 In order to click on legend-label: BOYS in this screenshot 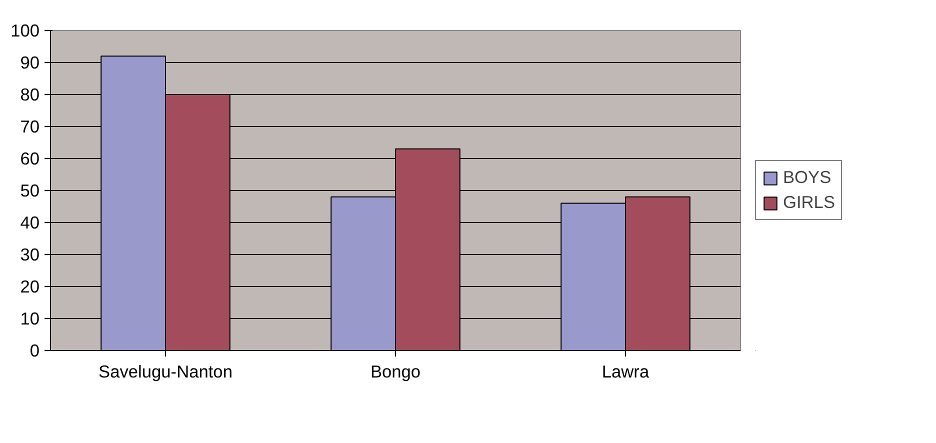, I will do `click(807, 177)`.